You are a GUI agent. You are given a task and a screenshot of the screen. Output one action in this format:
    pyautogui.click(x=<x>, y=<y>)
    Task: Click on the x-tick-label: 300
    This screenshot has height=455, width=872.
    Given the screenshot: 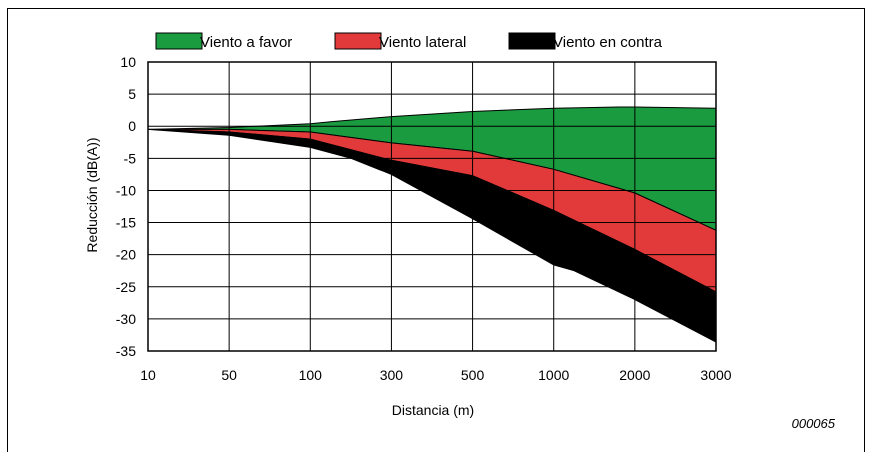 What is the action you would take?
    pyautogui.click(x=392, y=375)
    